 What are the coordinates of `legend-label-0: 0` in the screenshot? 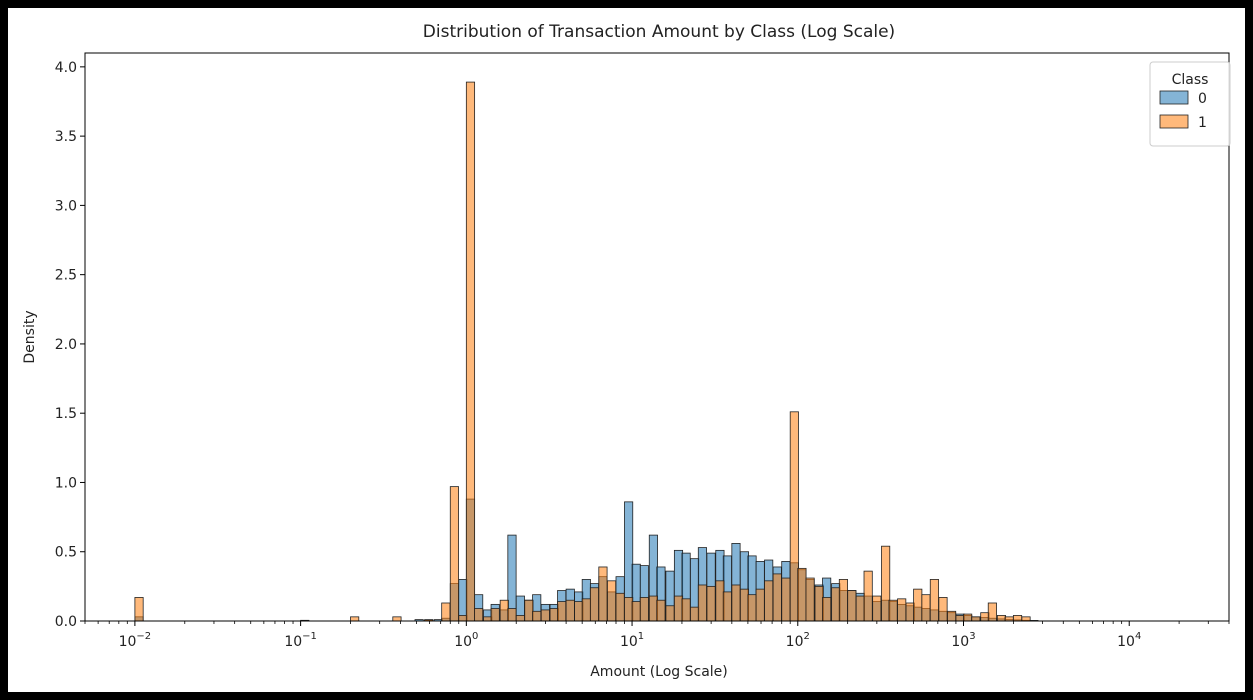 It's located at (1202, 99).